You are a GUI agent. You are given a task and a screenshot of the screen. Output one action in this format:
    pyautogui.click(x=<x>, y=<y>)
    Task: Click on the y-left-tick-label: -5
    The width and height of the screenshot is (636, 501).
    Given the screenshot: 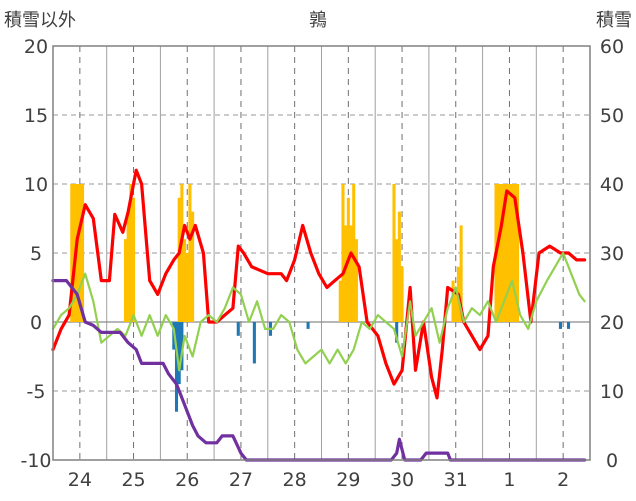 What is the action you would take?
    pyautogui.click(x=36, y=392)
    